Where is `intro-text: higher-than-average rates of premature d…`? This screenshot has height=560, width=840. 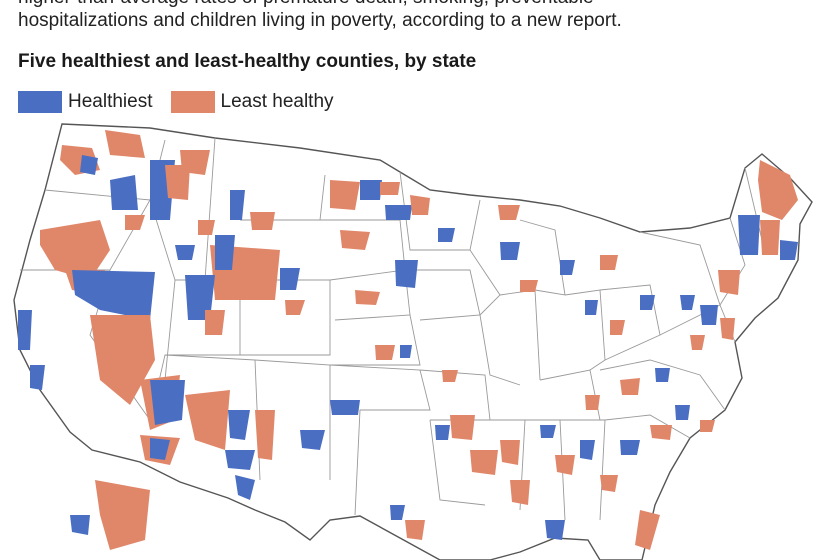
intro-text: higher-than-average rates of premature d… is located at coordinates (425, 16).